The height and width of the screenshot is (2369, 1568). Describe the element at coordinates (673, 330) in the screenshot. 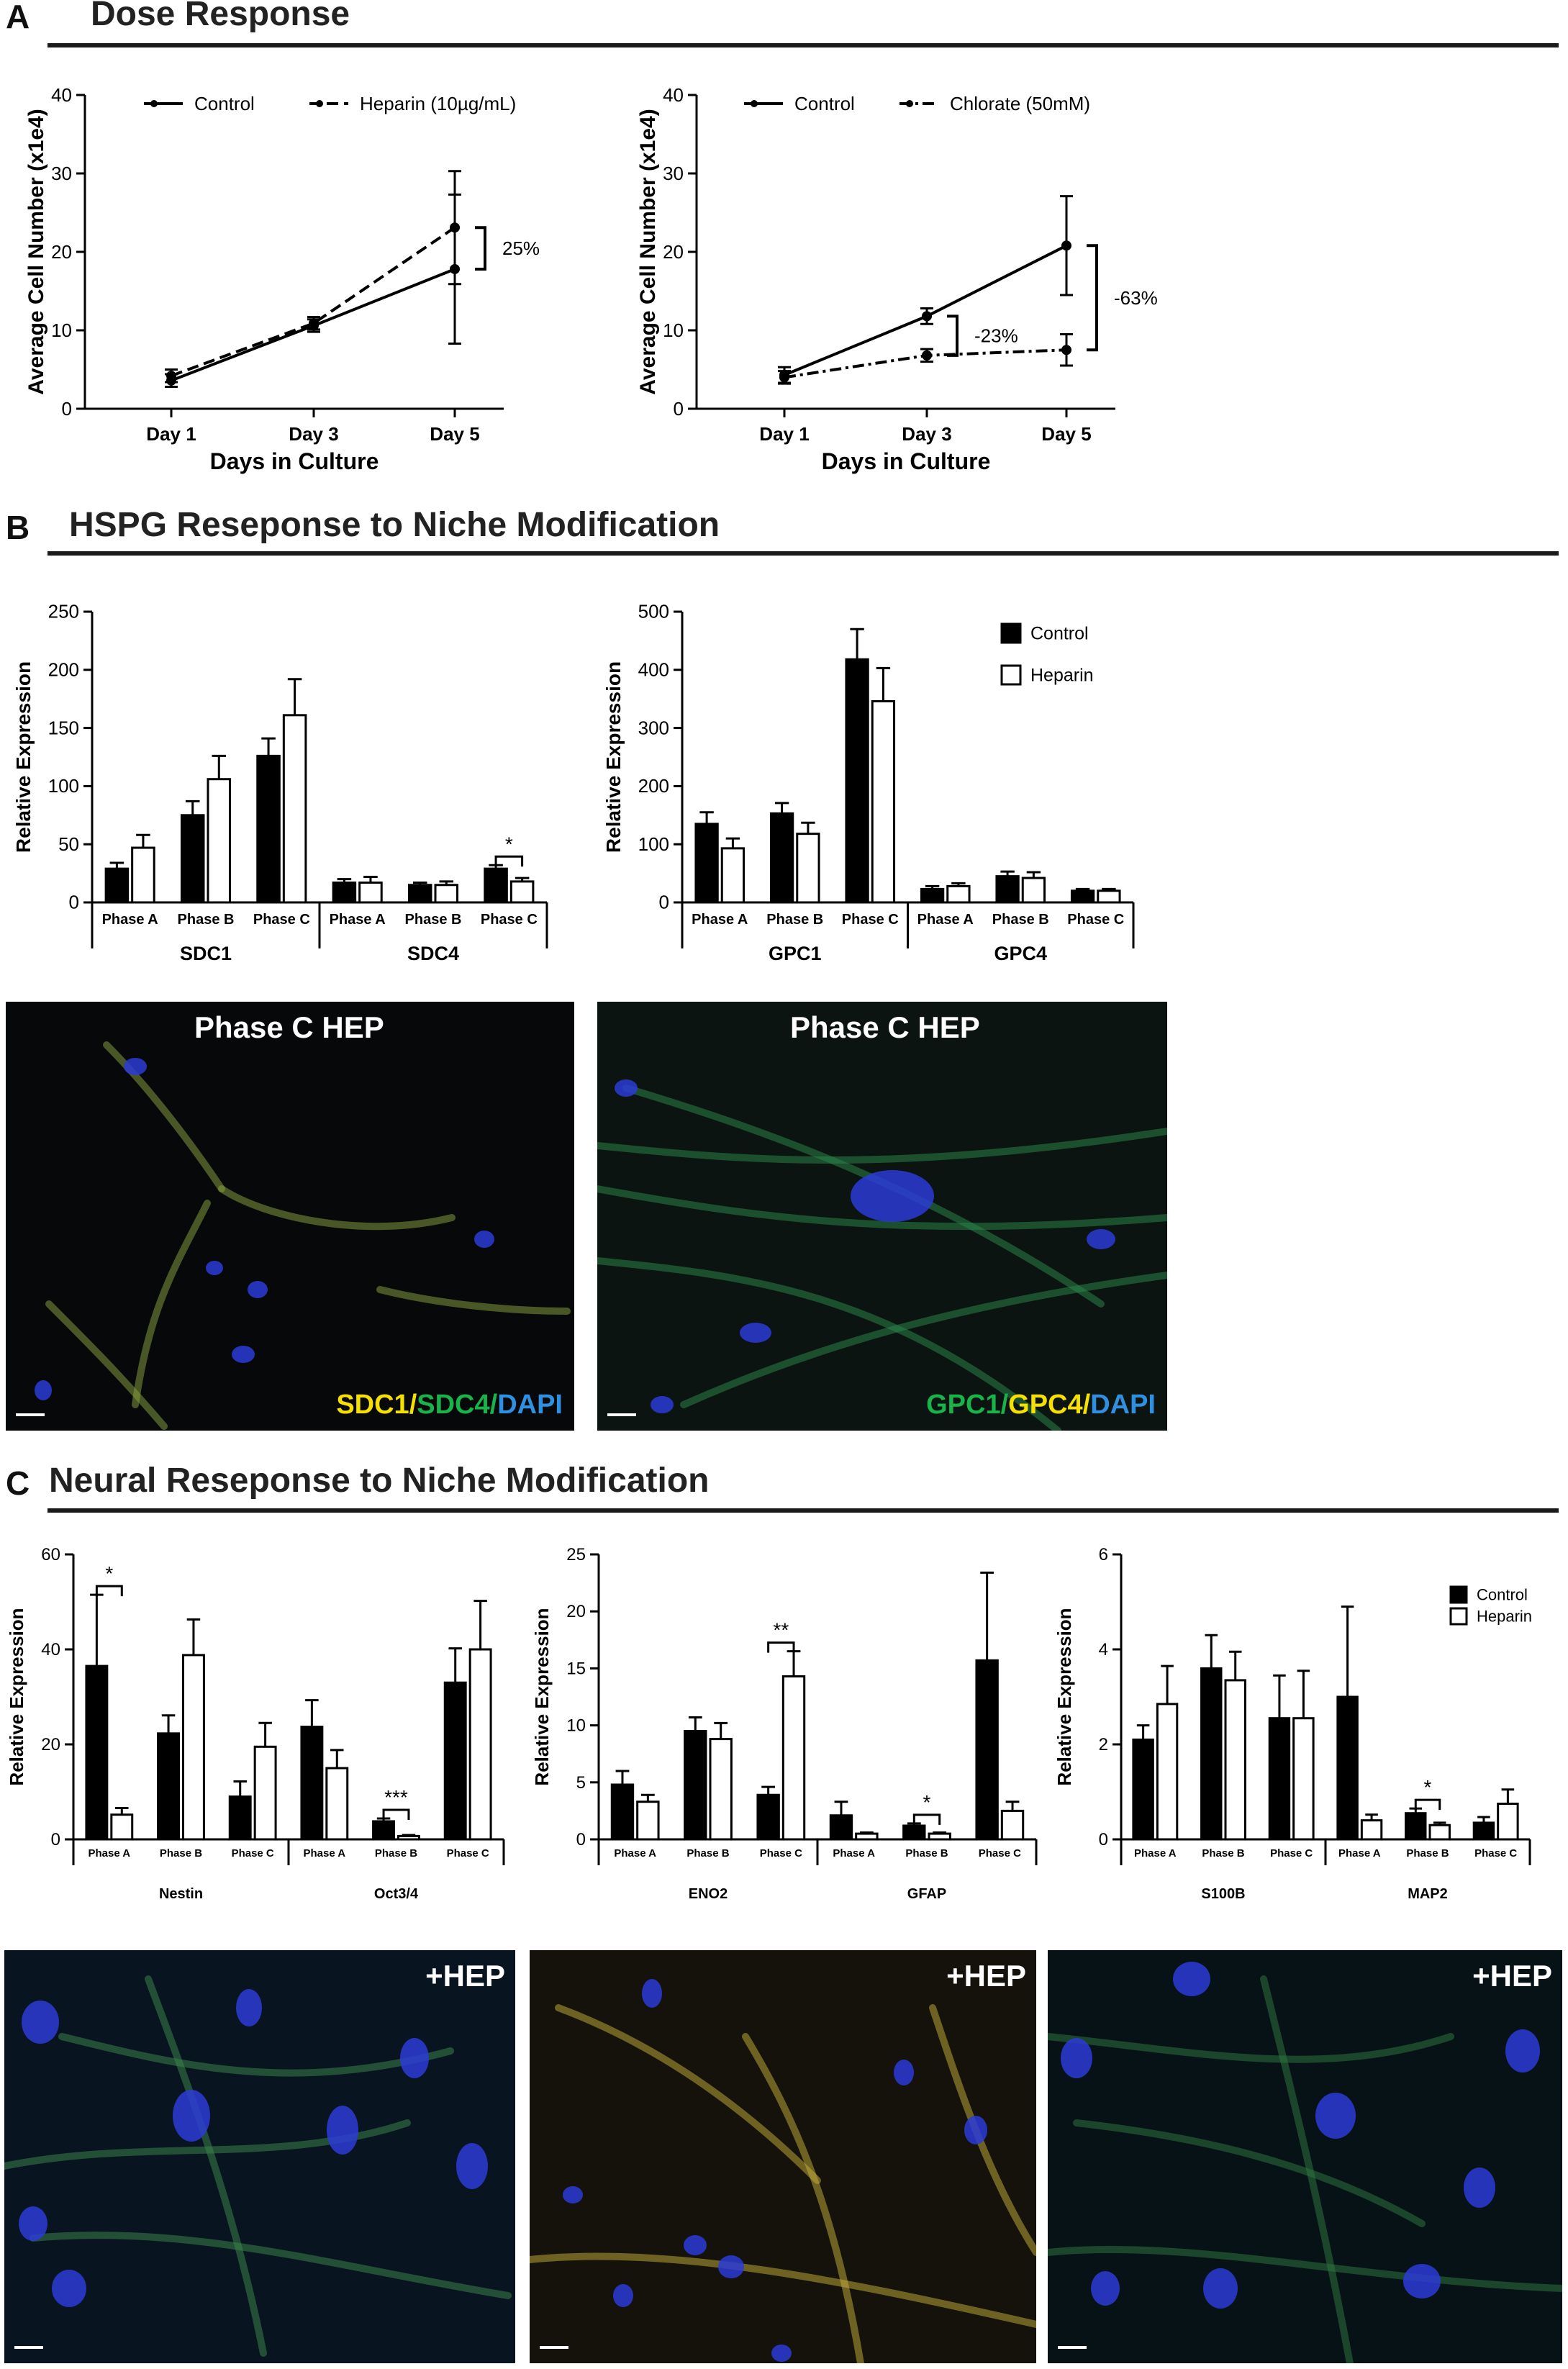

I see `y-tick-label: 10` at that location.